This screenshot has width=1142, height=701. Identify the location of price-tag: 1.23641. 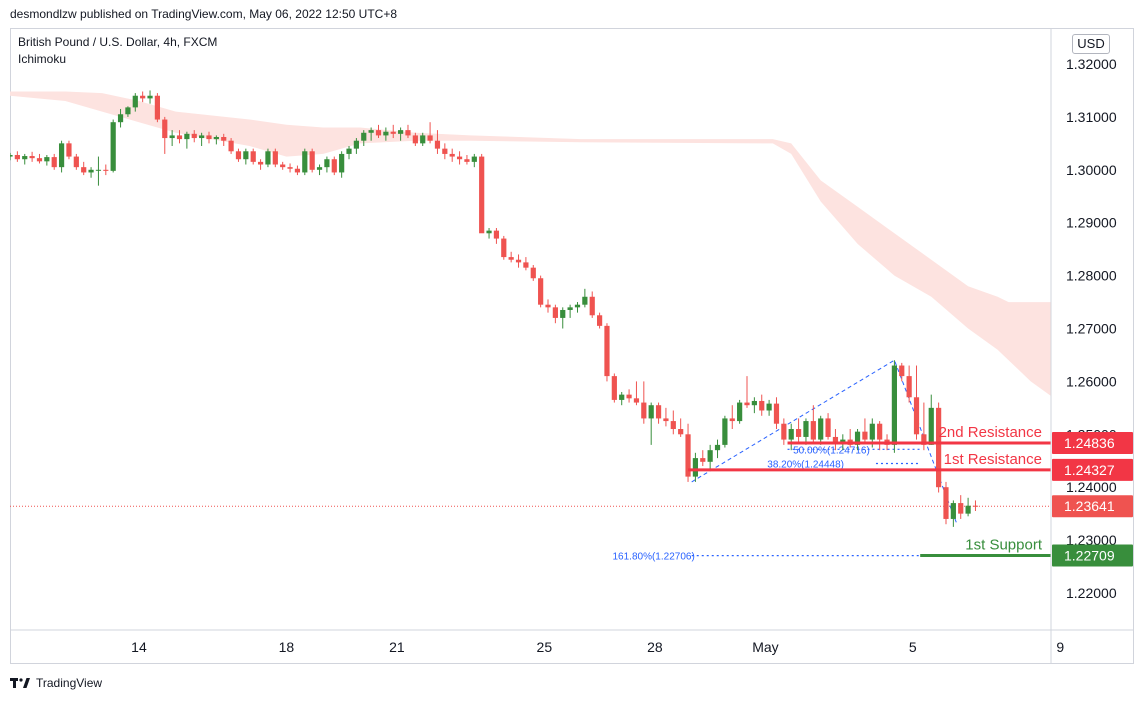
(1092, 506).